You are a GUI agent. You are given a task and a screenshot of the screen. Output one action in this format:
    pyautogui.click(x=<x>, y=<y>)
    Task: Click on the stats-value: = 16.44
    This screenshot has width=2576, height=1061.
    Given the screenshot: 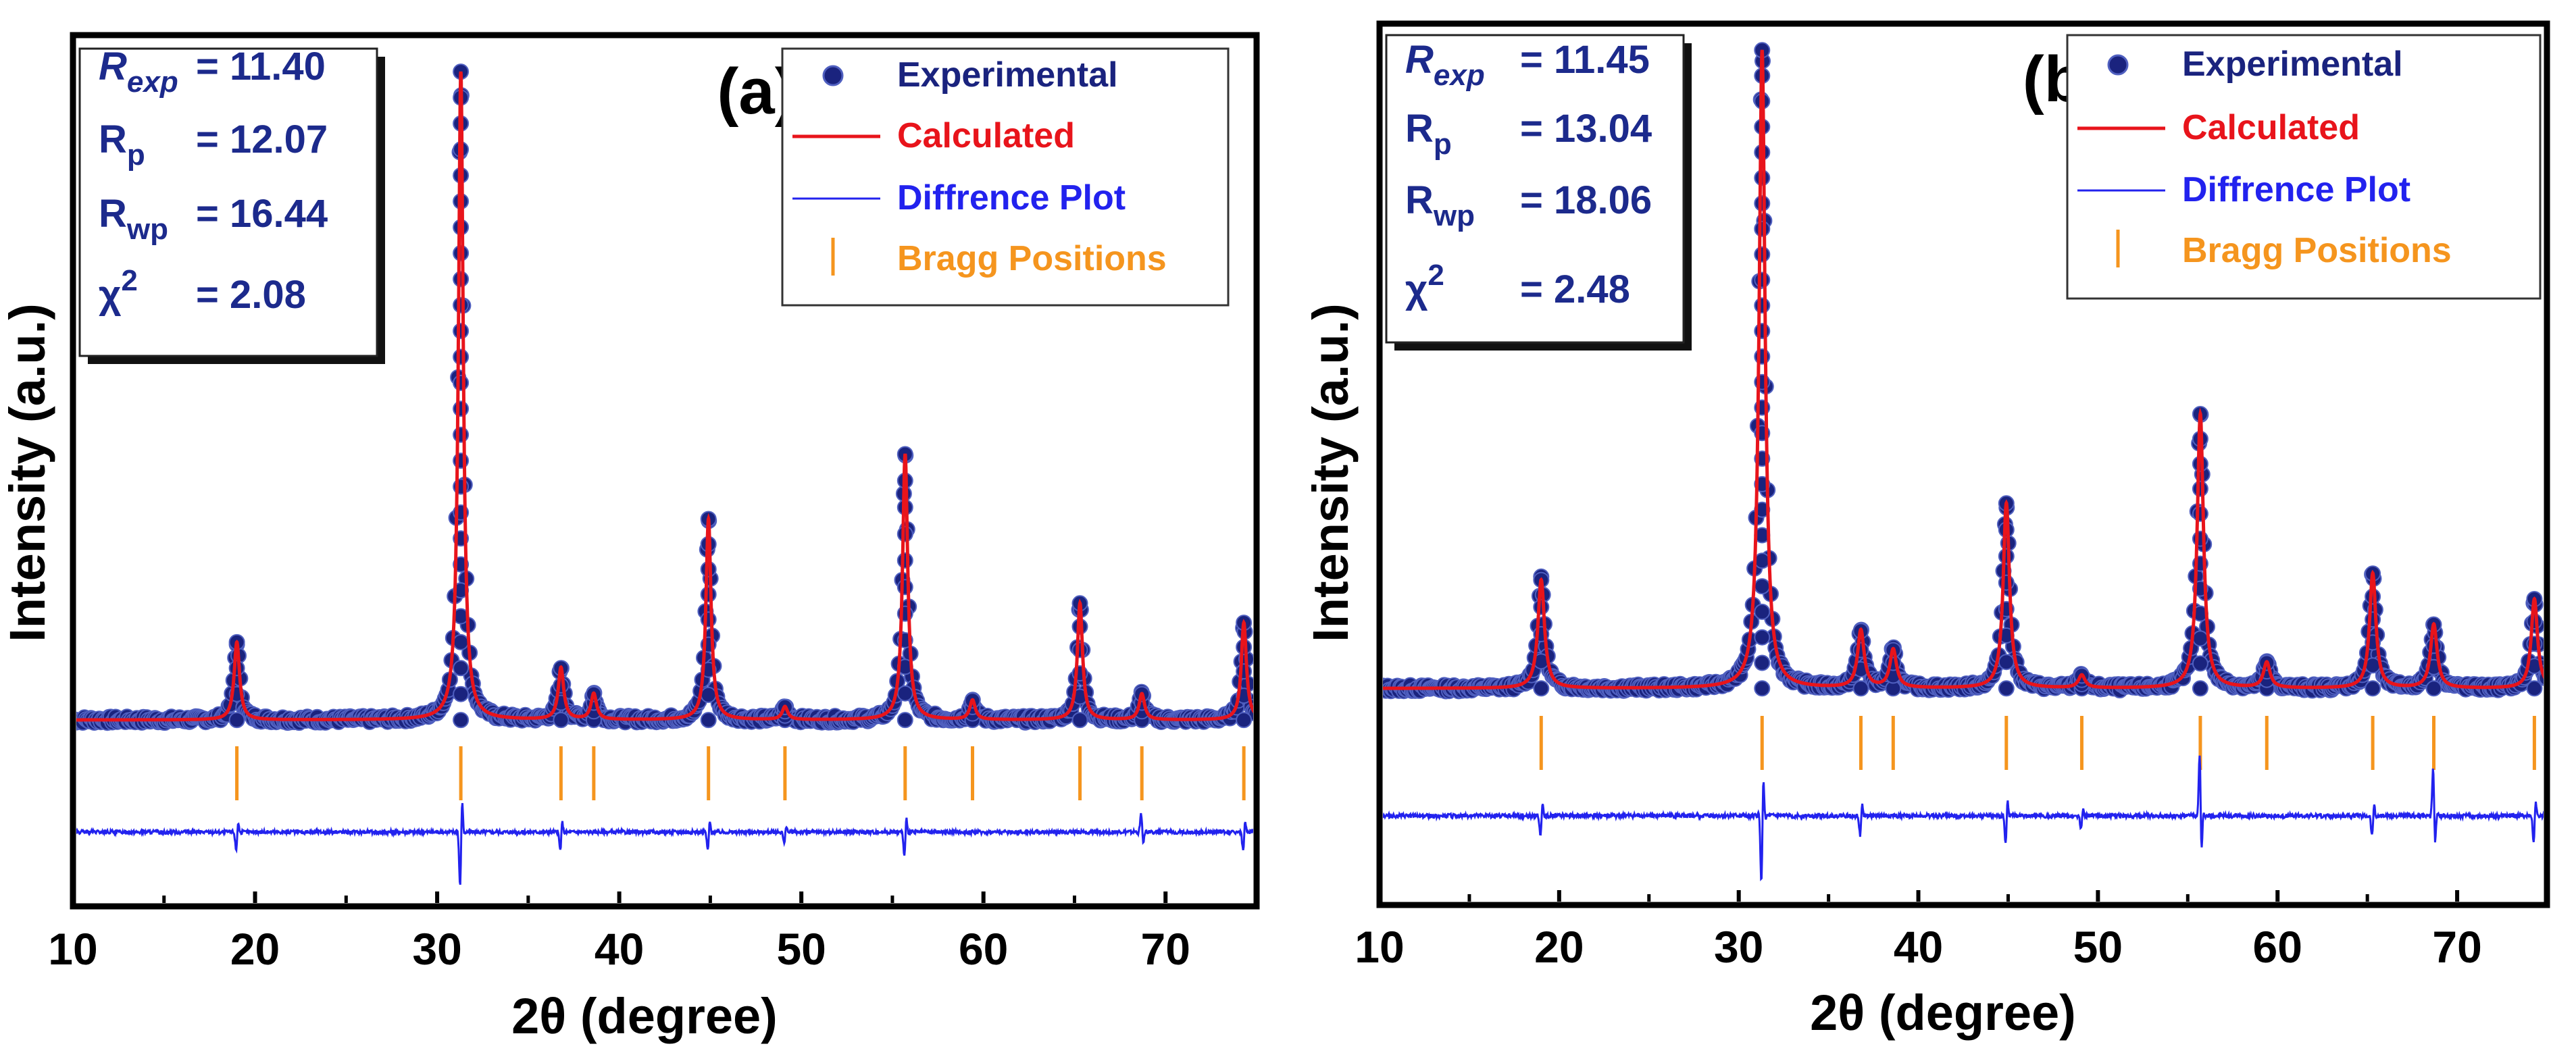 What is the action you would take?
    pyautogui.click(x=262, y=214)
    